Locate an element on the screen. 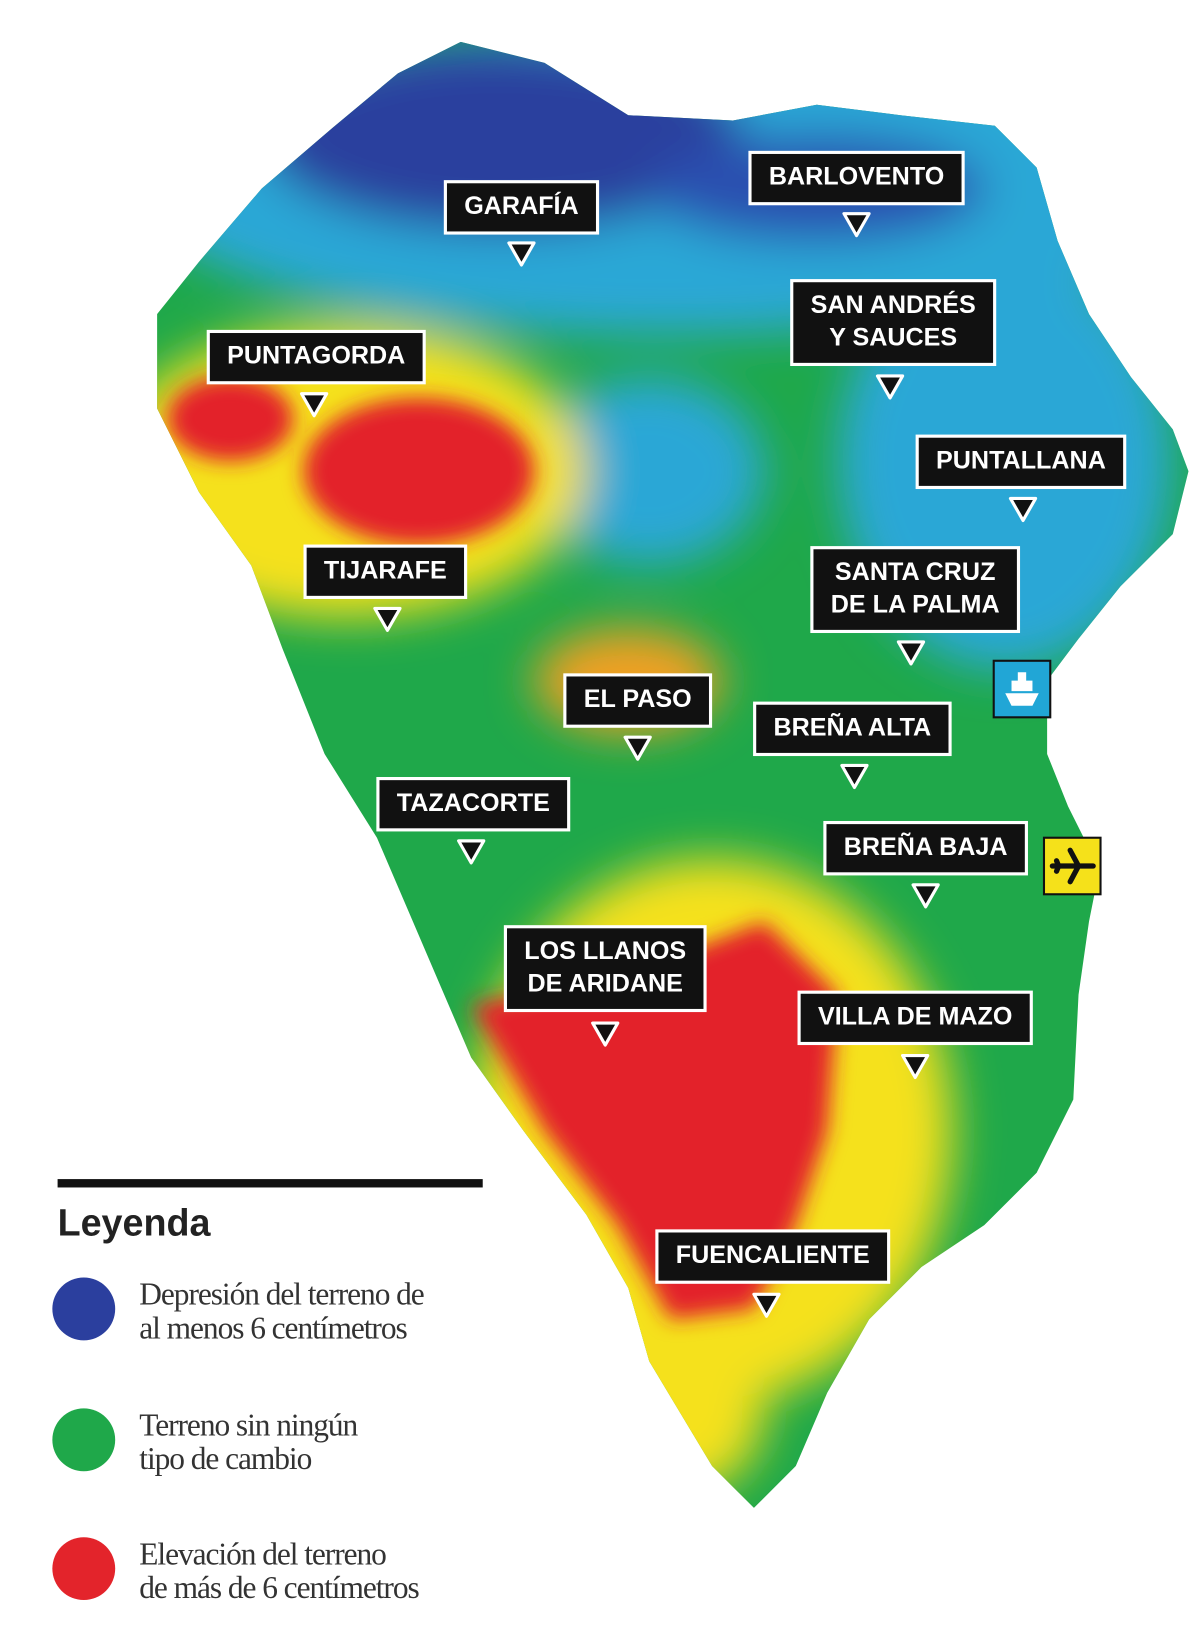 The width and height of the screenshot is (1200, 1643). town-label: FUENCALIENTE is located at coordinates (773, 1273).